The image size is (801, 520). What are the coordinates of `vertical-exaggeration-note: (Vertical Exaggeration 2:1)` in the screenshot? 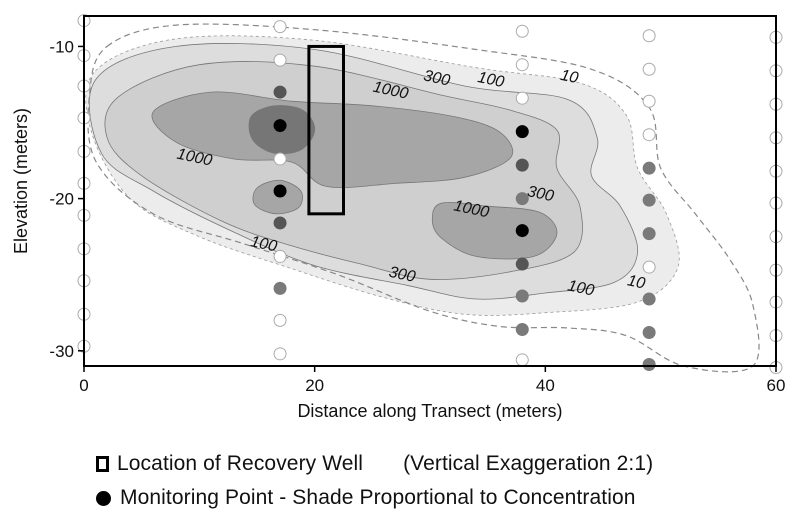 It's located at (528, 463).